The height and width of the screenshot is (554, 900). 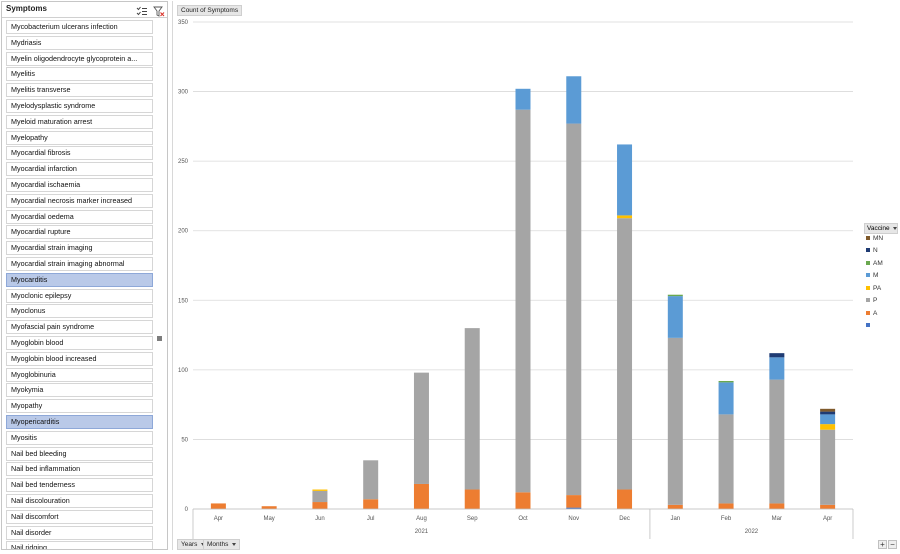 I want to click on years-field-label: Years, so click(x=189, y=544).